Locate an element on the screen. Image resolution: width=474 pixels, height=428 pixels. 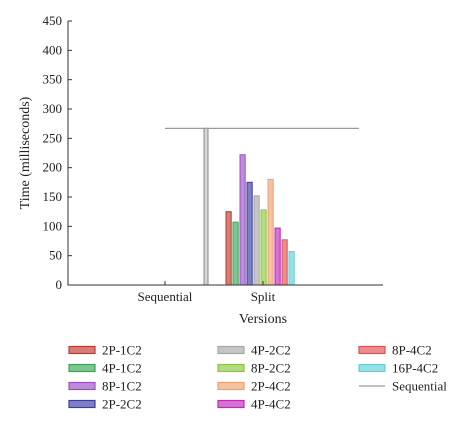
y-tick-label: 450 is located at coordinates (53, 20).